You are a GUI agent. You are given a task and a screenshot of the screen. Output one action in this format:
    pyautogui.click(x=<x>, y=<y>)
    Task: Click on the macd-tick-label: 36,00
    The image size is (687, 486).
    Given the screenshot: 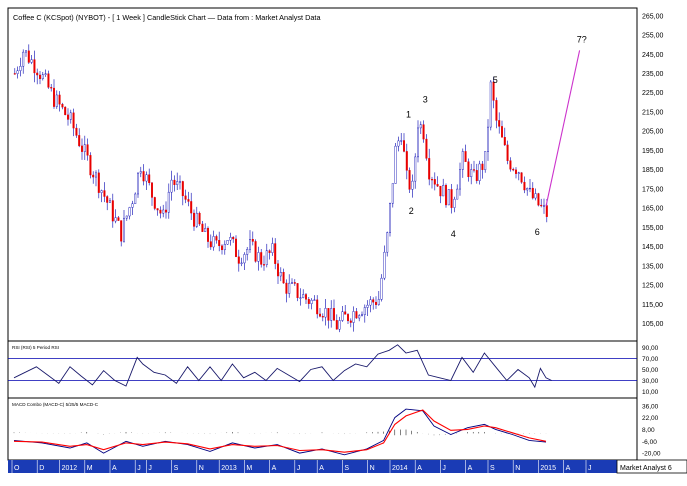 What is the action you would take?
    pyautogui.click(x=650, y=406)
    